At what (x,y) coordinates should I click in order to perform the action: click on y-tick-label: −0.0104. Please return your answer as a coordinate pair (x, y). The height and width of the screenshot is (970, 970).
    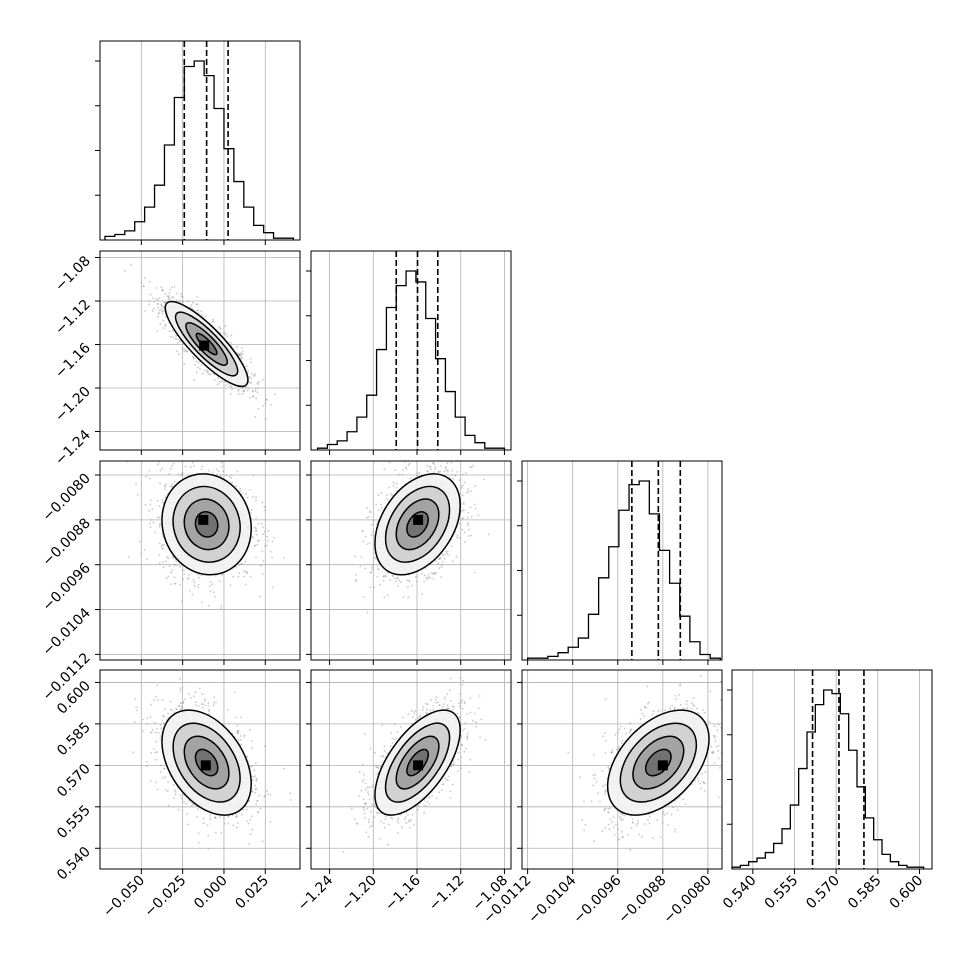
    Looking at the image, I should click on (67, 632).